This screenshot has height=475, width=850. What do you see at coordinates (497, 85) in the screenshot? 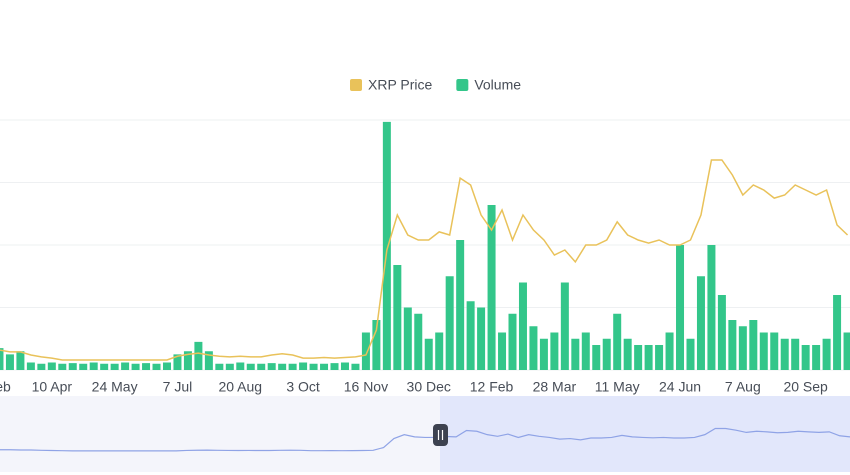
I see `legend-label: Volume` at bounding box center [497, 85].